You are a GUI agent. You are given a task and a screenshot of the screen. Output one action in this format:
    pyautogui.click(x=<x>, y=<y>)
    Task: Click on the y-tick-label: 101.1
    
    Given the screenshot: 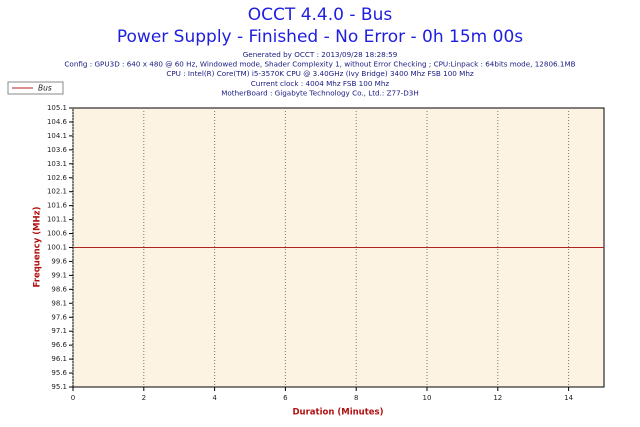 What is the action you would take?
    pyautogui.click(x=57, y=220)
    